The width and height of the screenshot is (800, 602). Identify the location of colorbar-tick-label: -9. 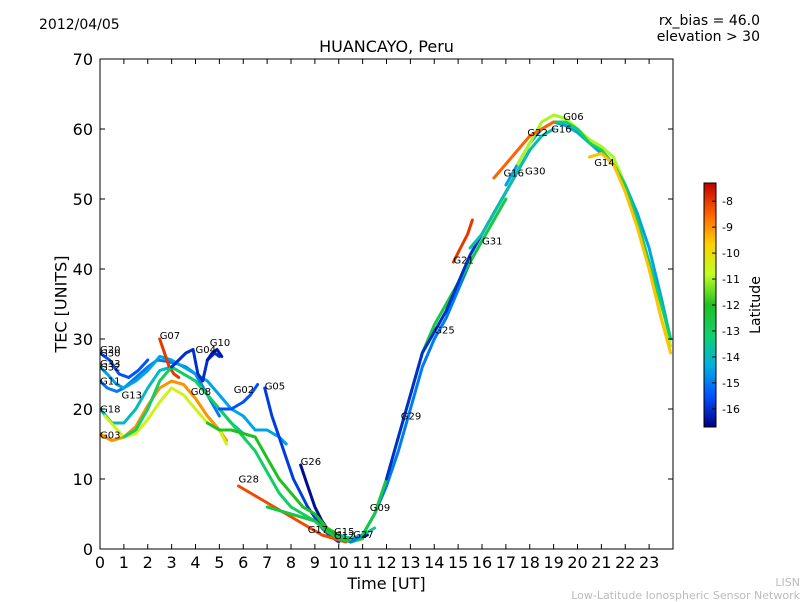
(727, 227).